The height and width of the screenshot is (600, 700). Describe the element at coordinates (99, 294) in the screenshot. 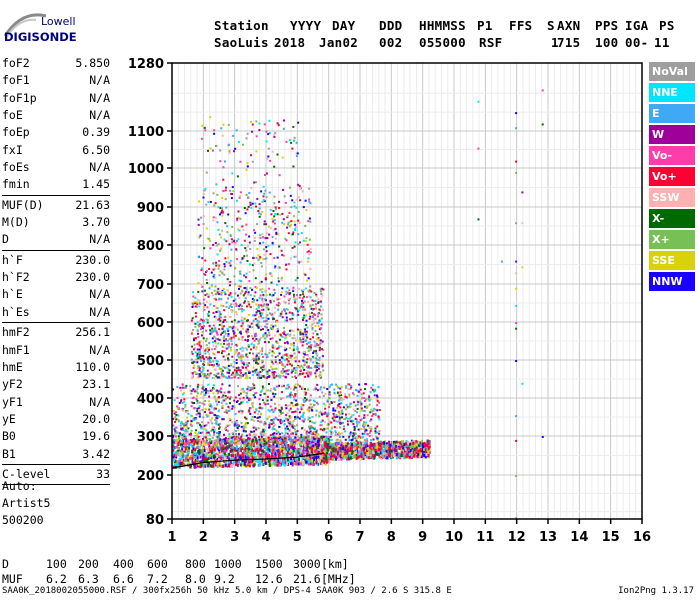

I see `param-value: N/A` at that location.